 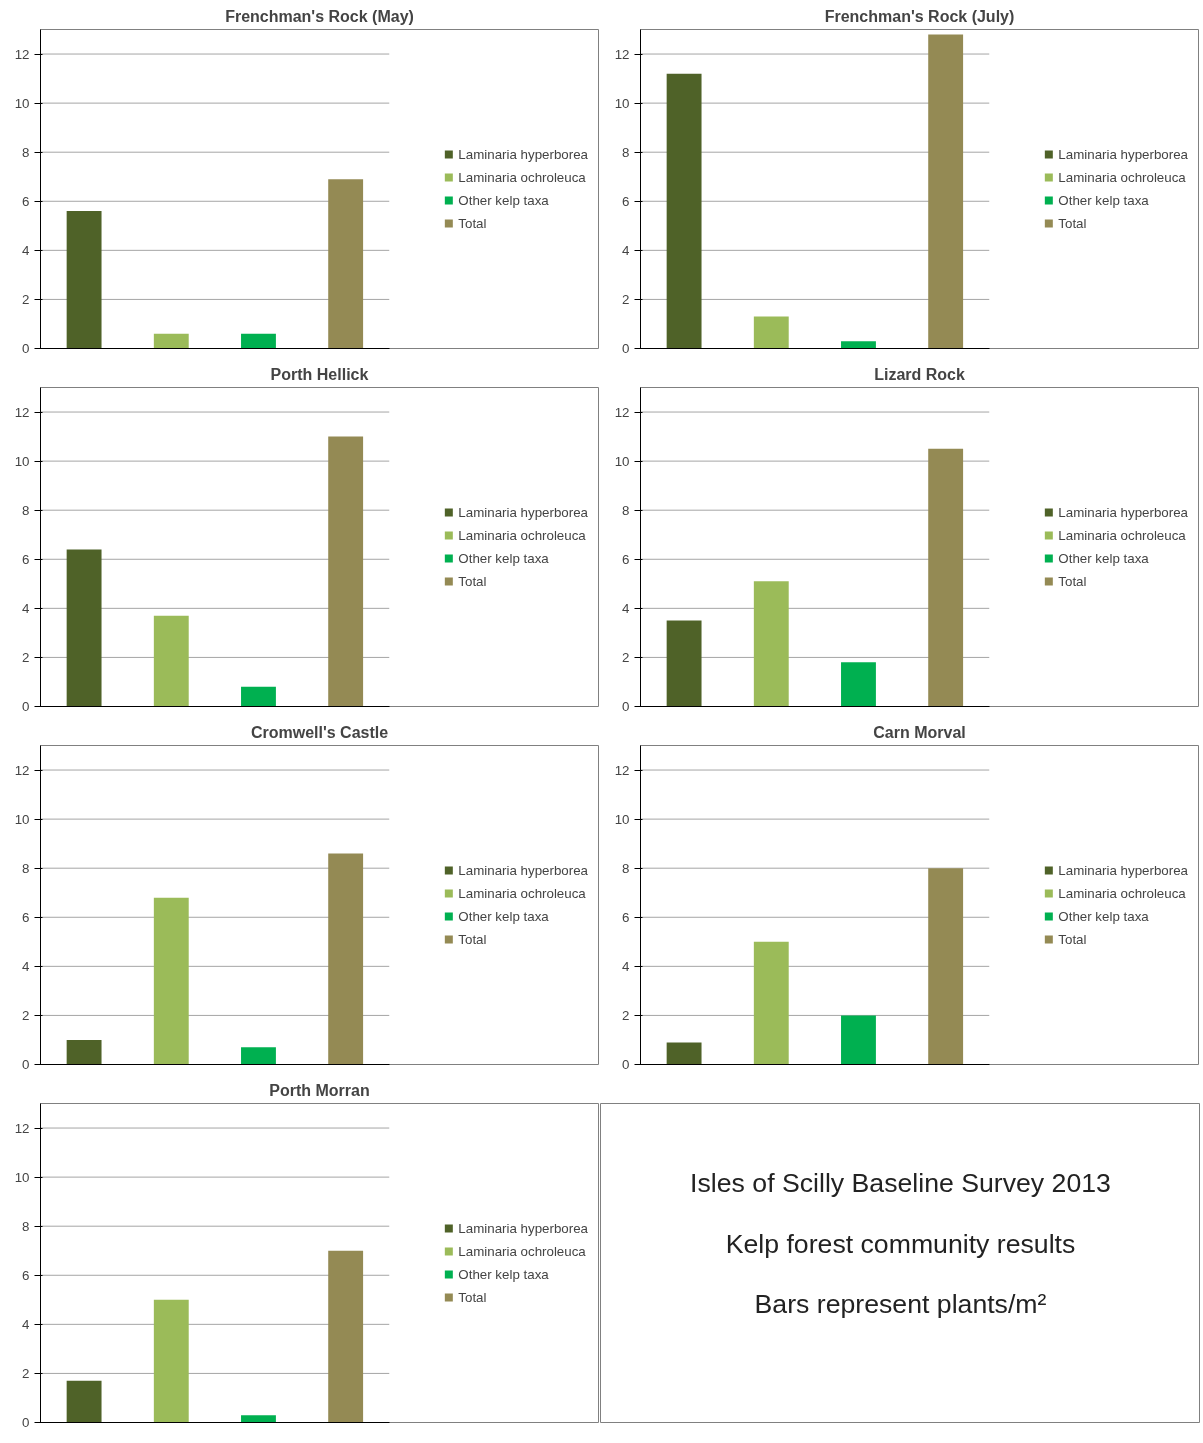 I want to click on chart-title: Frenchman's Rock (July), so click(x=919, y=16).